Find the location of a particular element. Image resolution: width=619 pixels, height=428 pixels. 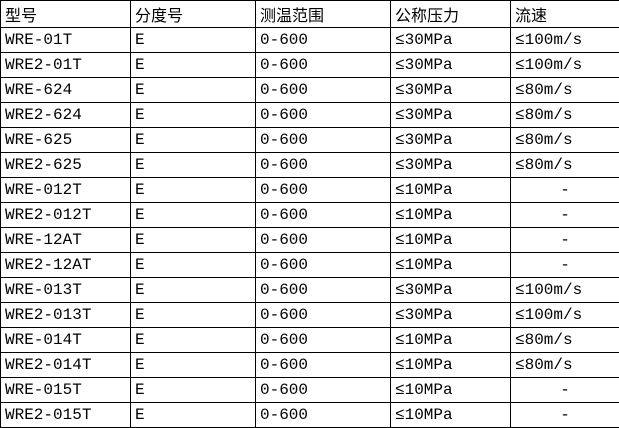

table-row: WRE2-012T E 0-600 ≤10MPa - is located at coordinates (309, 215).